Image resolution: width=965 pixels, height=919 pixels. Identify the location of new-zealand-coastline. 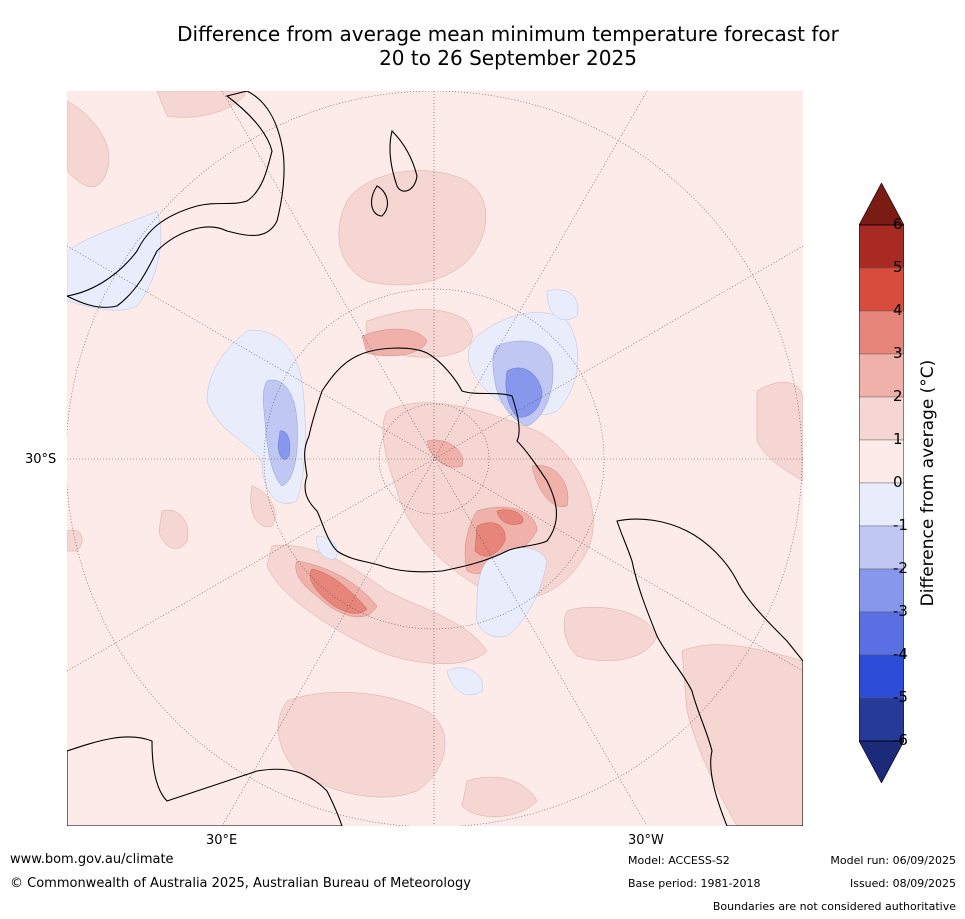
(403, 160).